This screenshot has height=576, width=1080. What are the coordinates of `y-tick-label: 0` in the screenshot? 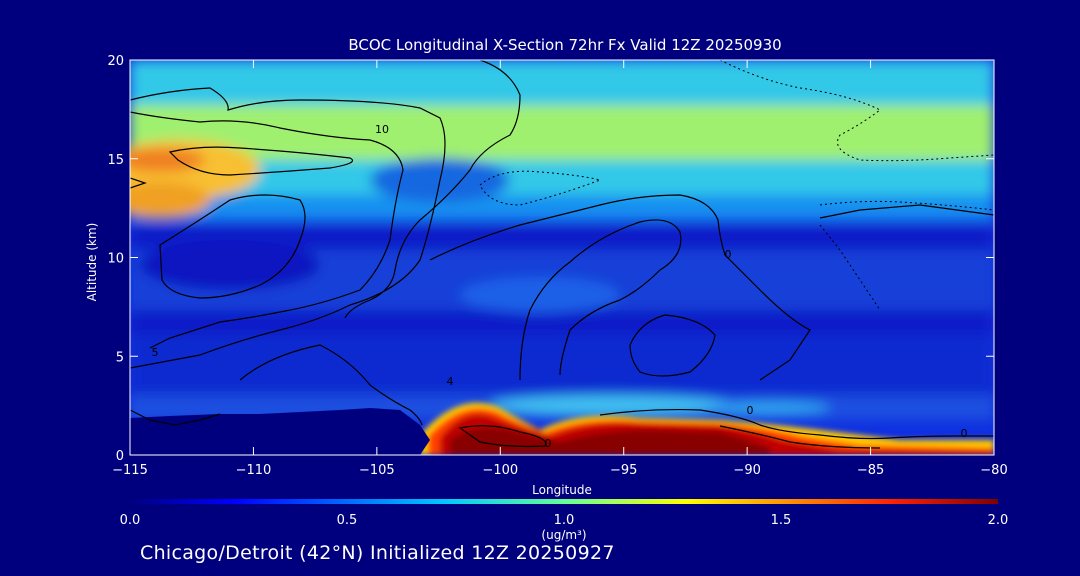 It's located at (120, 456).